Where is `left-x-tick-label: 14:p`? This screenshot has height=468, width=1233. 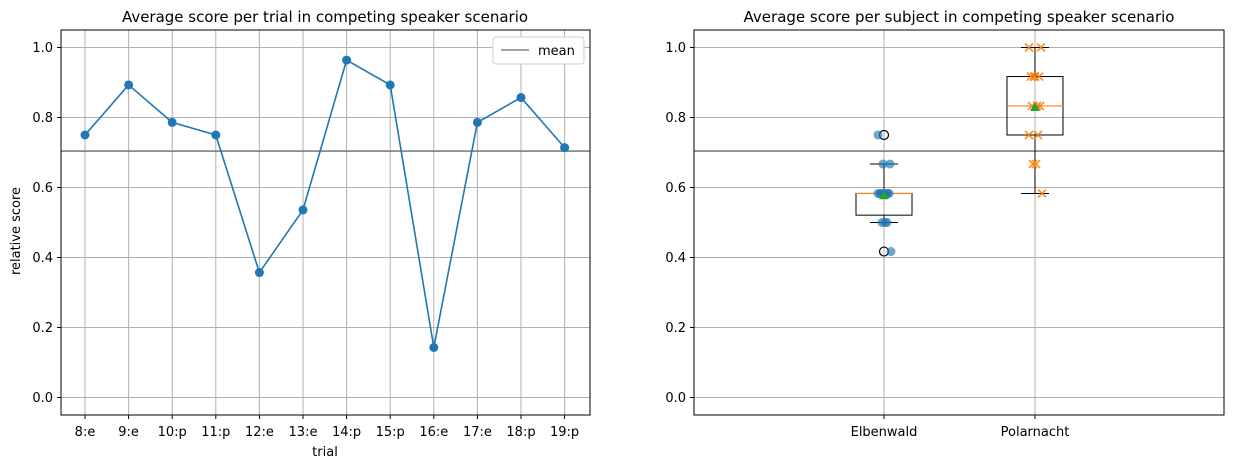 left-x-tick-label: 14:p is located at coordinates (346, 432).